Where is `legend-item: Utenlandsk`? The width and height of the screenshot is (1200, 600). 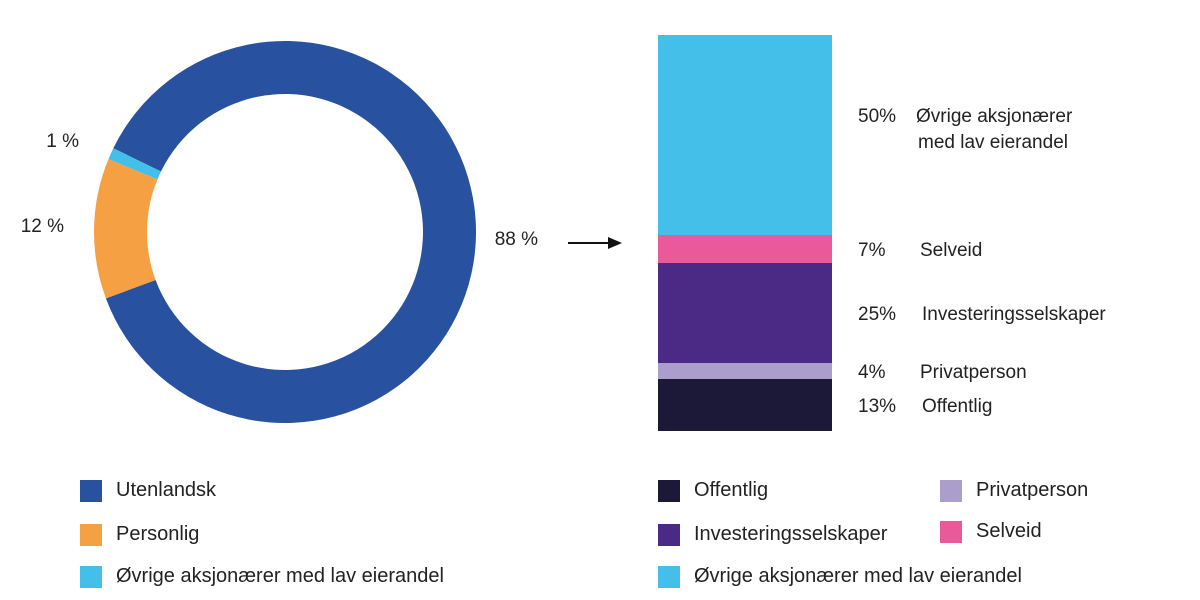 legend-item: Utenlandsk is located at coordinates (148, 490).